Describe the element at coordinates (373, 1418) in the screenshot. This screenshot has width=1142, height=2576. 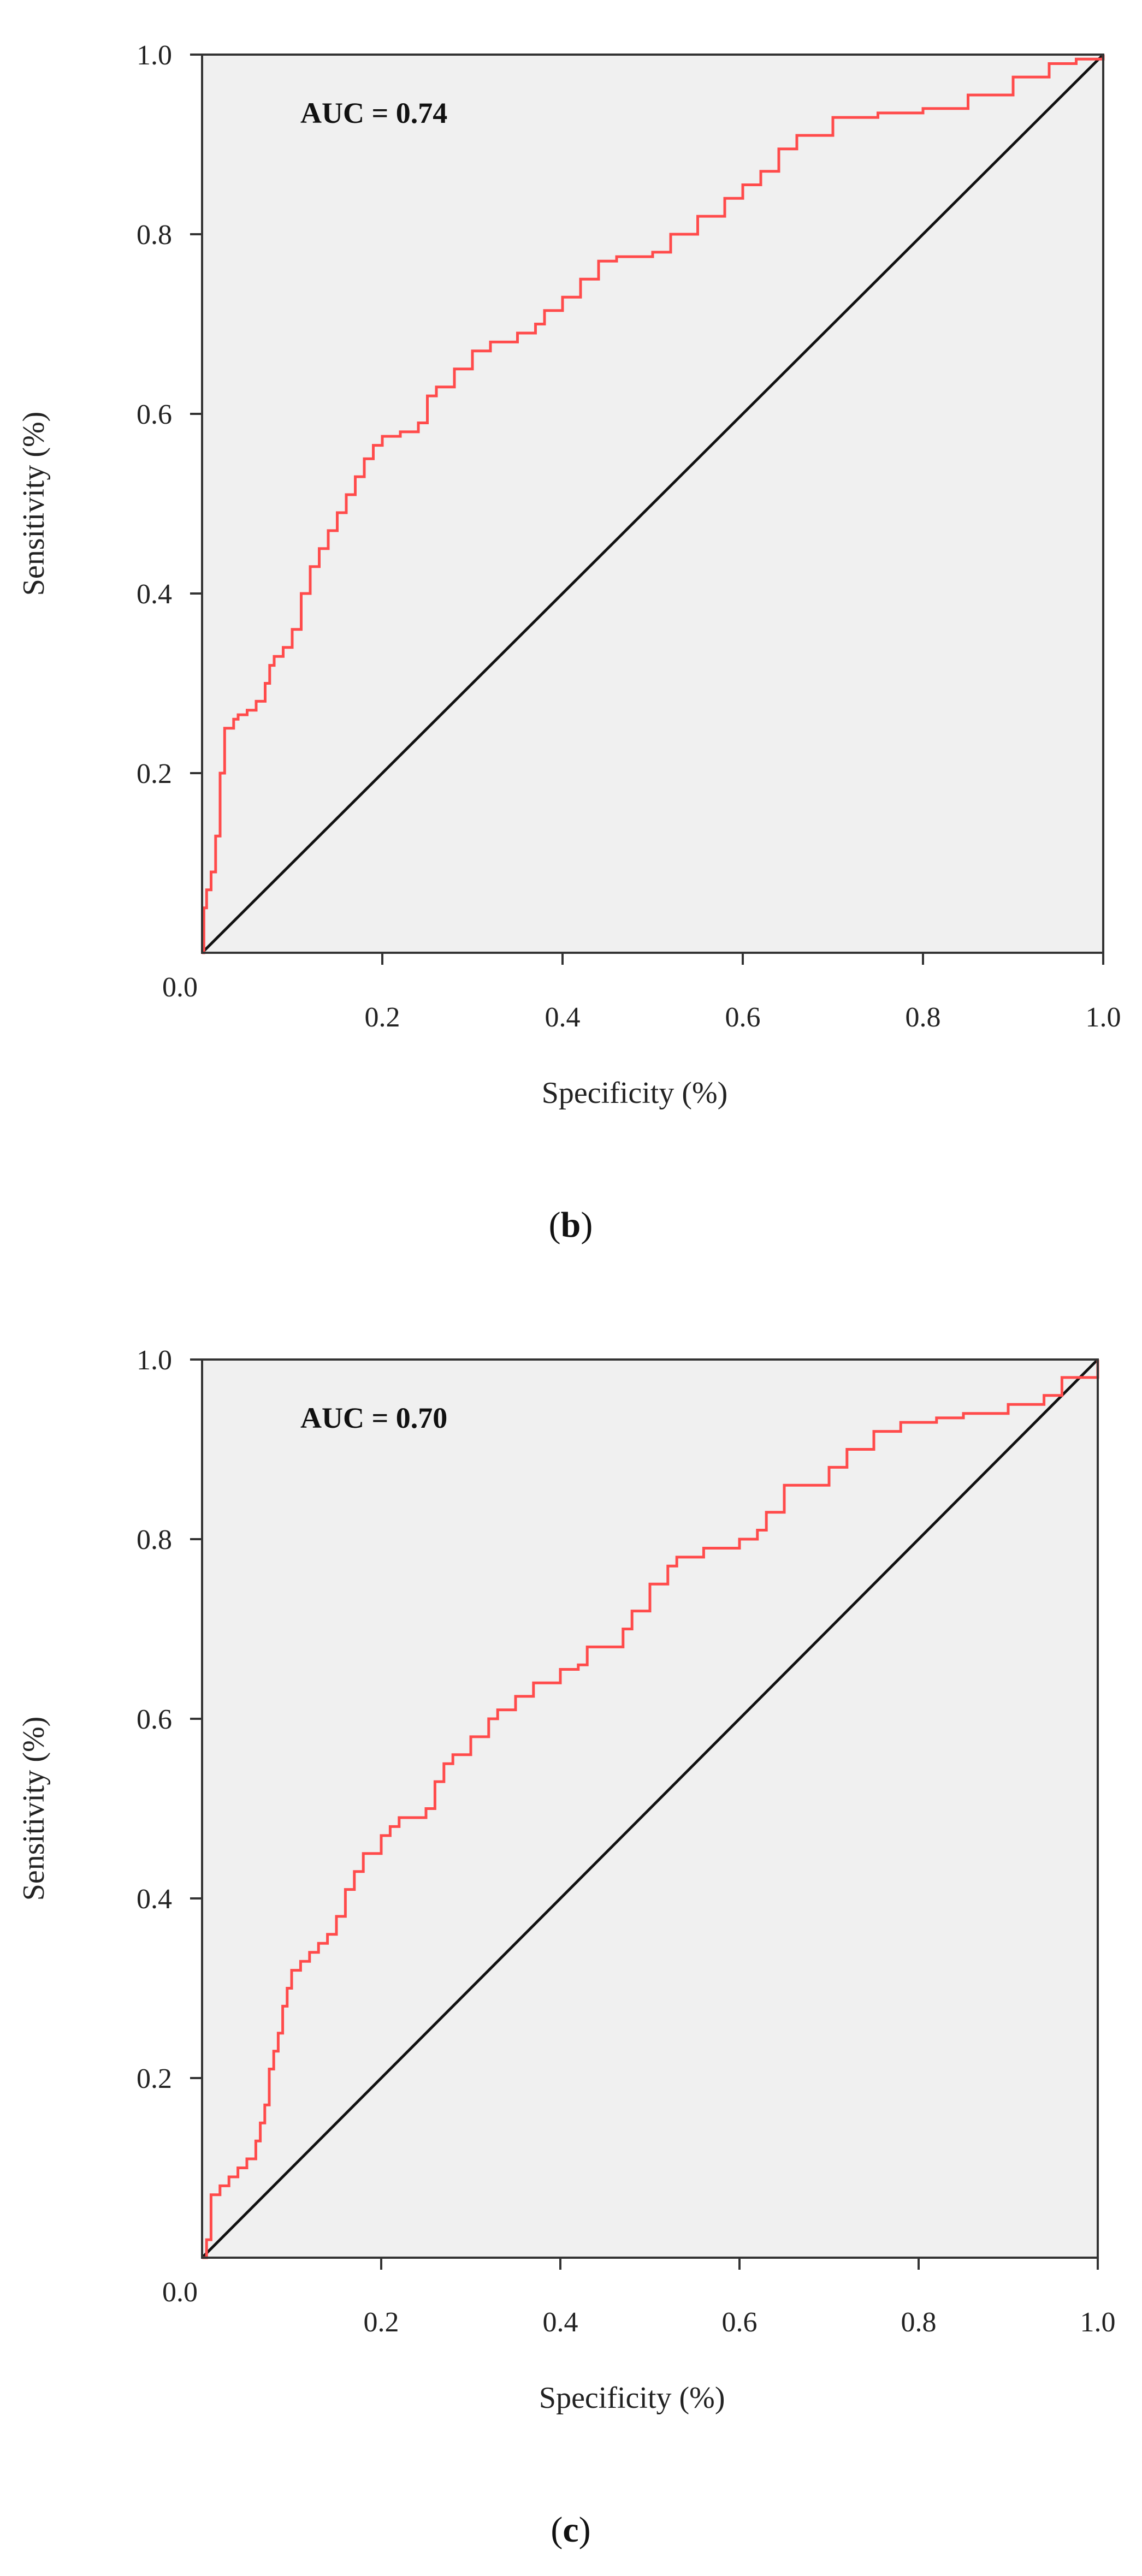
I see `auc-annotation: AUC = 0.70` at that location.